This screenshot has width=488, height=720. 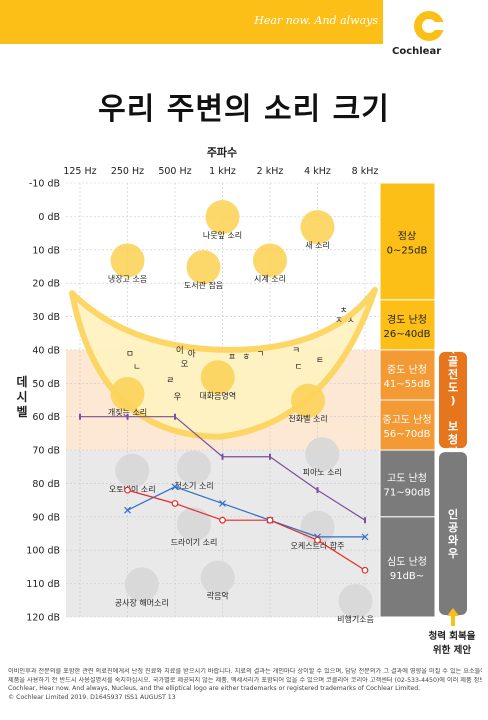 I want to click on sound-label: 드라이기 소리, so click(x=194, y=542).